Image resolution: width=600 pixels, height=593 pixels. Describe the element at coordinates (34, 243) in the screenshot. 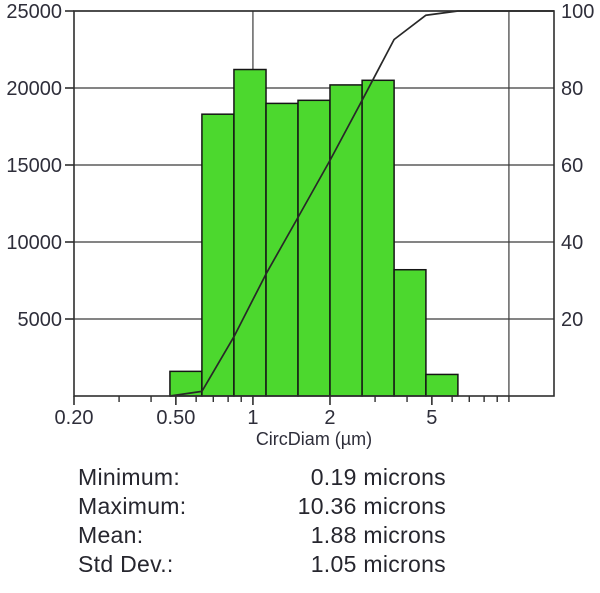

I see `y-left-tick-label: 10000` at that location.